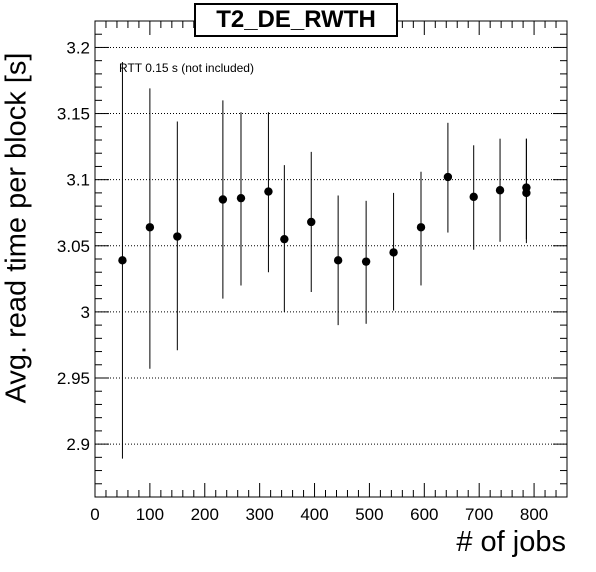  What do you see at coordinates (259, 514) in the screenshot?
I see `x-tick-label: 300` at bounding box center [259, 514].